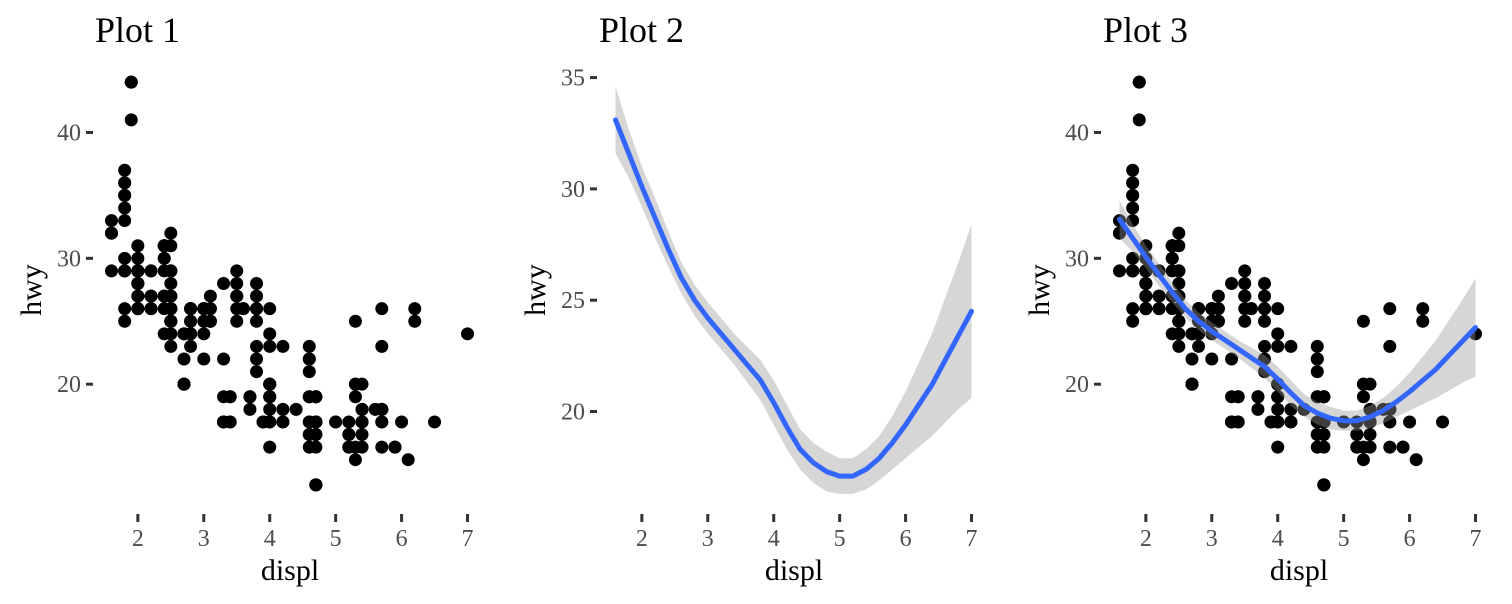  Describe the element at coordinates (573, 301) in the screenshot. I see `y-tick-label: 25` at that location.